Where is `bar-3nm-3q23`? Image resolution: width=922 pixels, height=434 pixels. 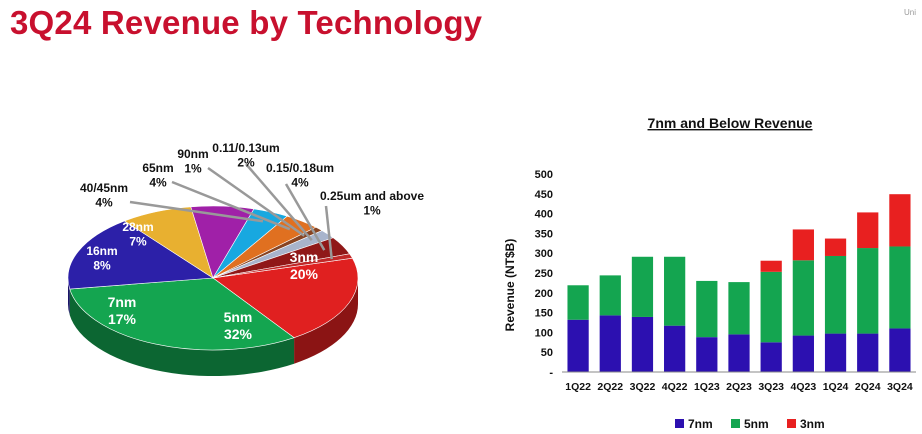
bar-3nm-3q23 is located at coordinates (771, 266).